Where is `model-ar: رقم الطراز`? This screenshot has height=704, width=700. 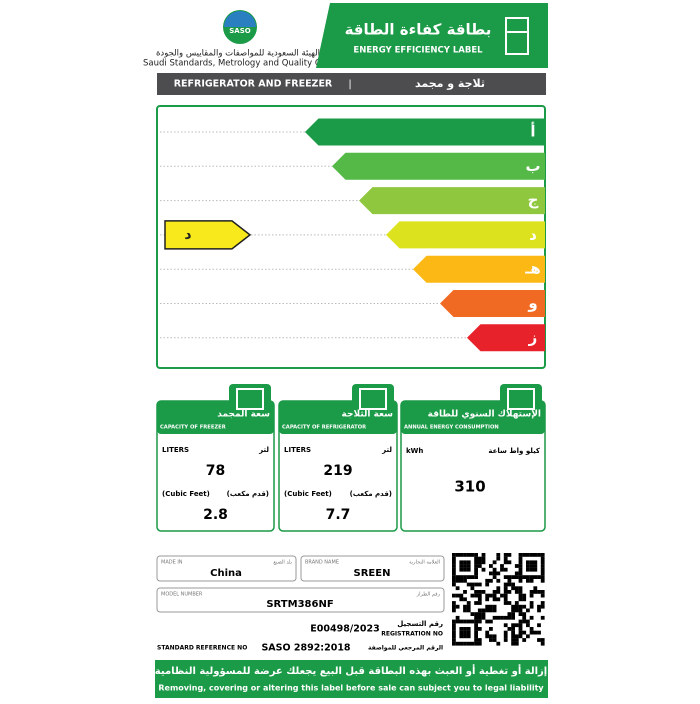
model-ar: رقم الطراز is located at coordinates (428, 595).